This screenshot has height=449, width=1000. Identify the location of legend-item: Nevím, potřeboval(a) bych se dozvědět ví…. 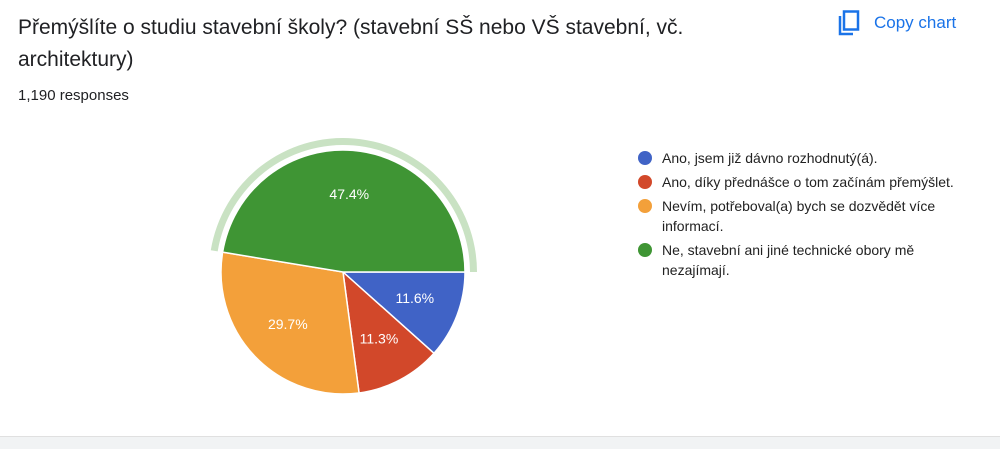
(803, 216).